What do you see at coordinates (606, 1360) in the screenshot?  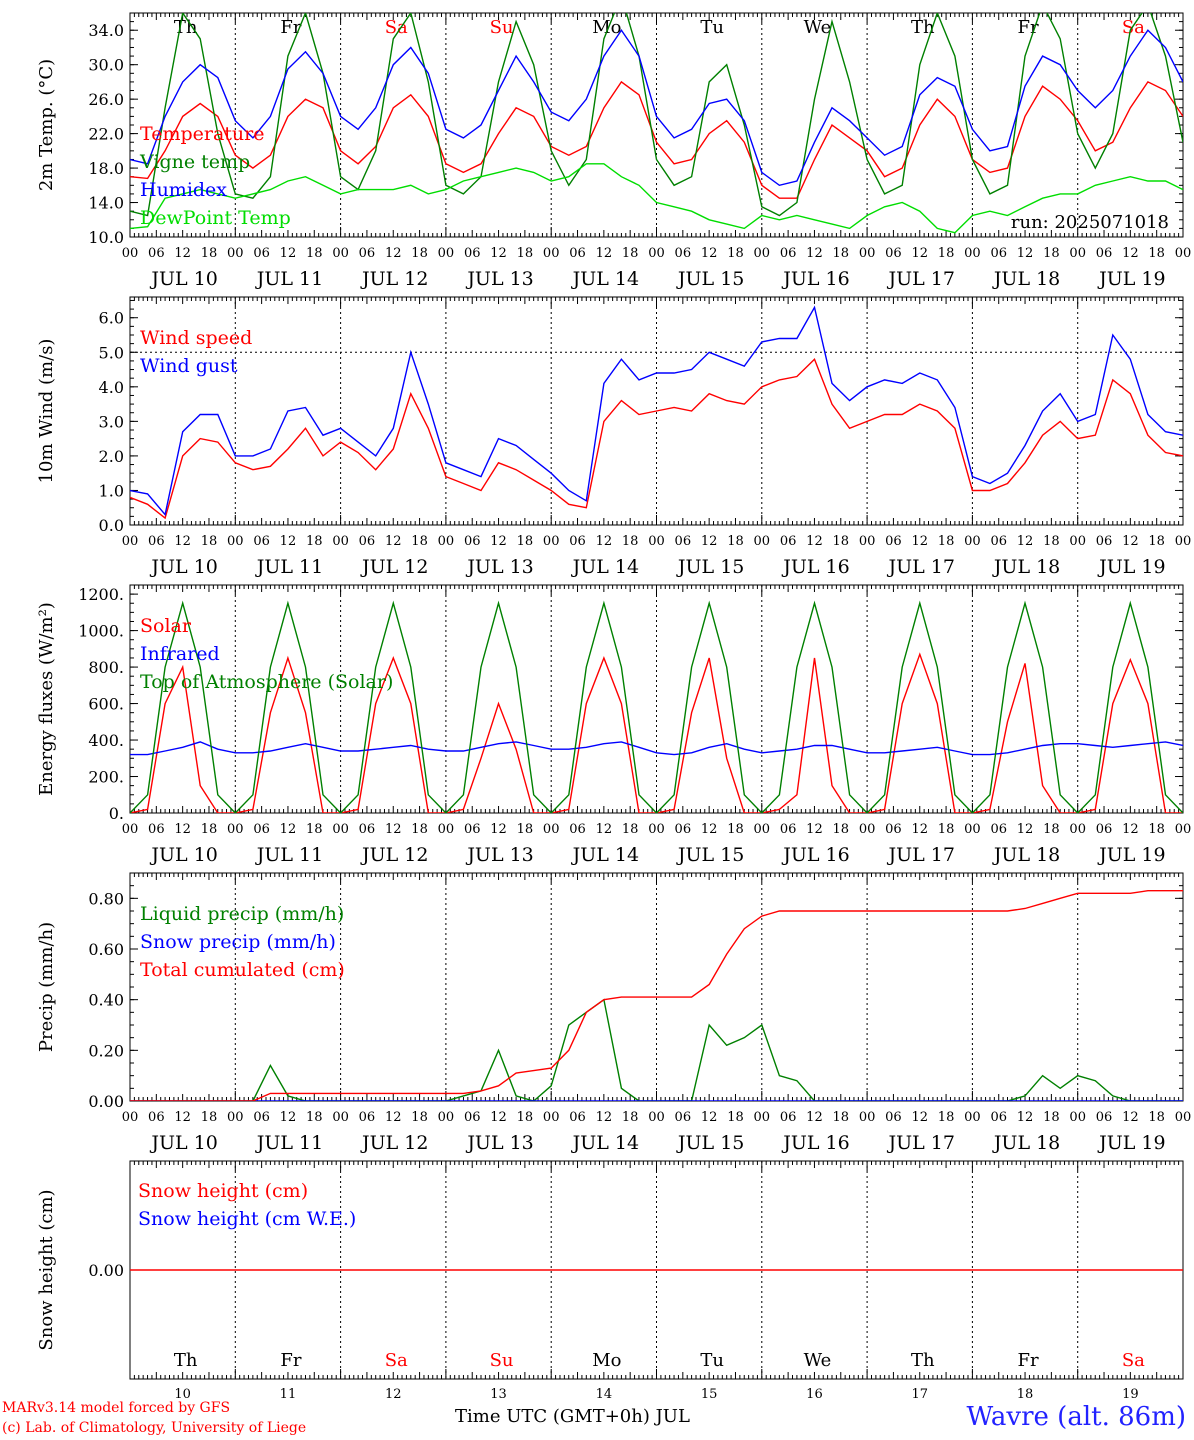 I see `day-abbr-label: Mo` at bounding box center [606, 1360].